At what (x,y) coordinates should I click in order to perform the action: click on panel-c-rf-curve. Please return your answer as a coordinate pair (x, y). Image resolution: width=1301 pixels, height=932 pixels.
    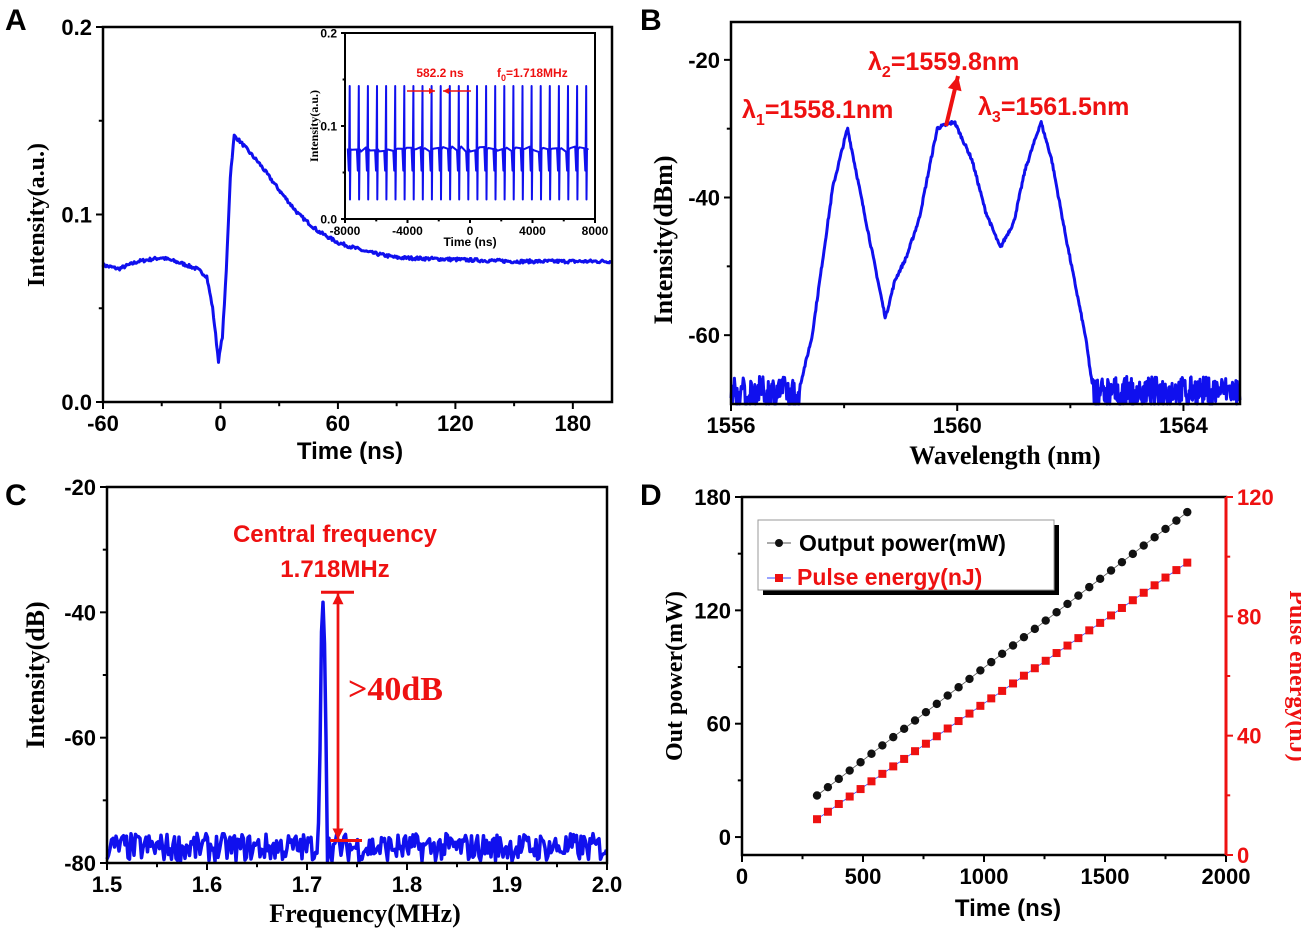
    Looking at the image, I should click on (357, 732).